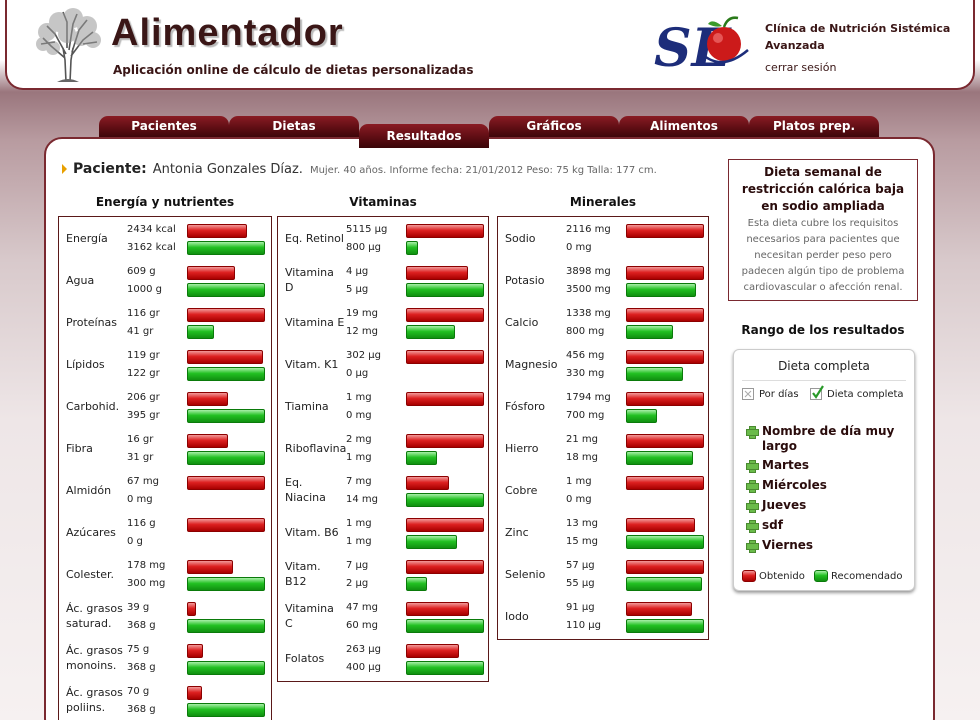  What do you see at coordinates (684, 127) in the screenshot?
I see `tab-alimentos: Alimentos` at bounding box center [684, 127].